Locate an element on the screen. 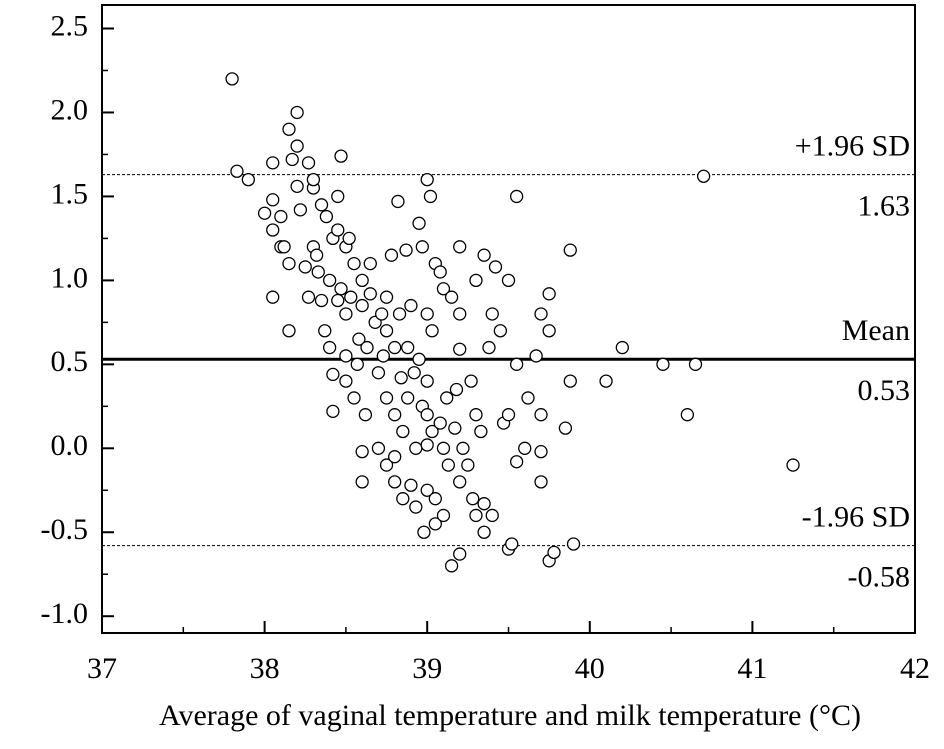 This screenshot has width=944, height=749. y-tick-label: 0.5 is located at coordinates (70, 361).